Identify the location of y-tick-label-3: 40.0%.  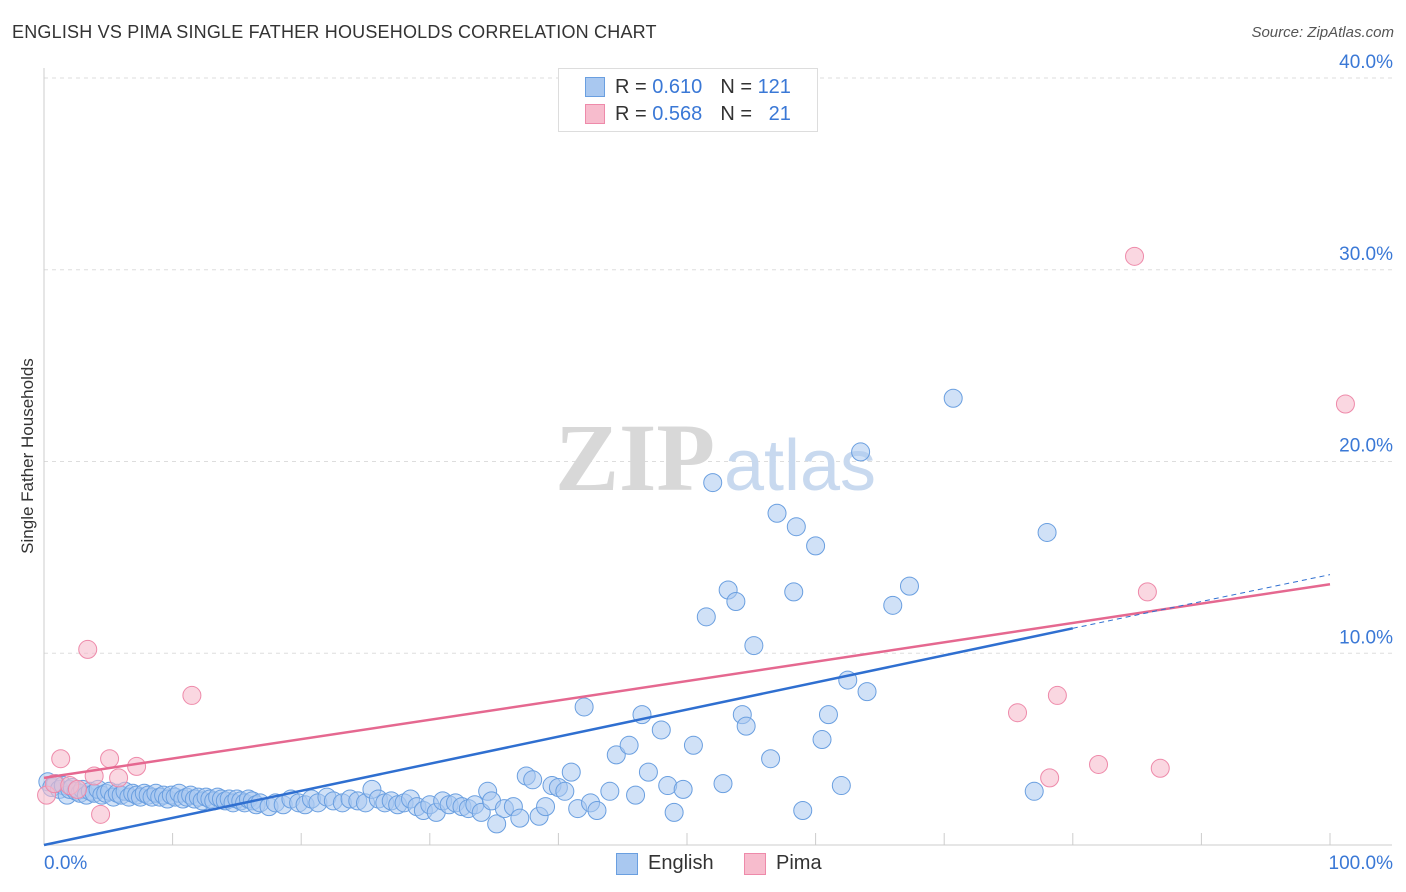
(1366, 62).